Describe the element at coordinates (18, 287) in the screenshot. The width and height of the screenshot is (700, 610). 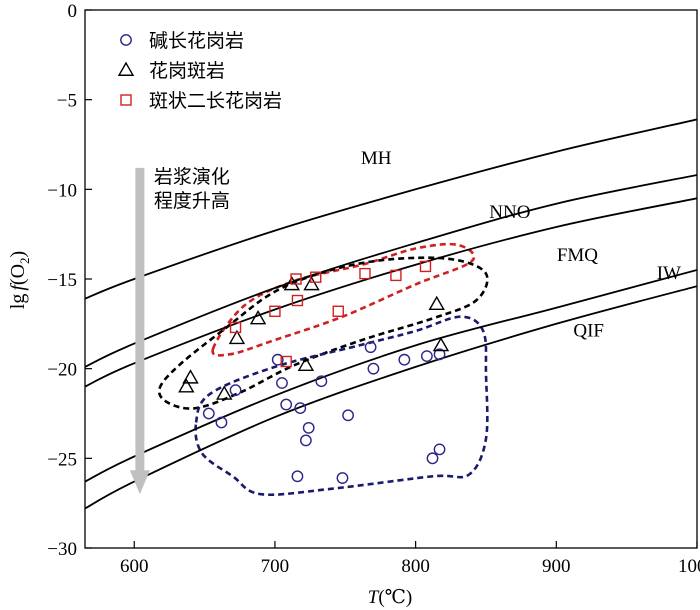
I see `y-axis-label-f: f` at that location.